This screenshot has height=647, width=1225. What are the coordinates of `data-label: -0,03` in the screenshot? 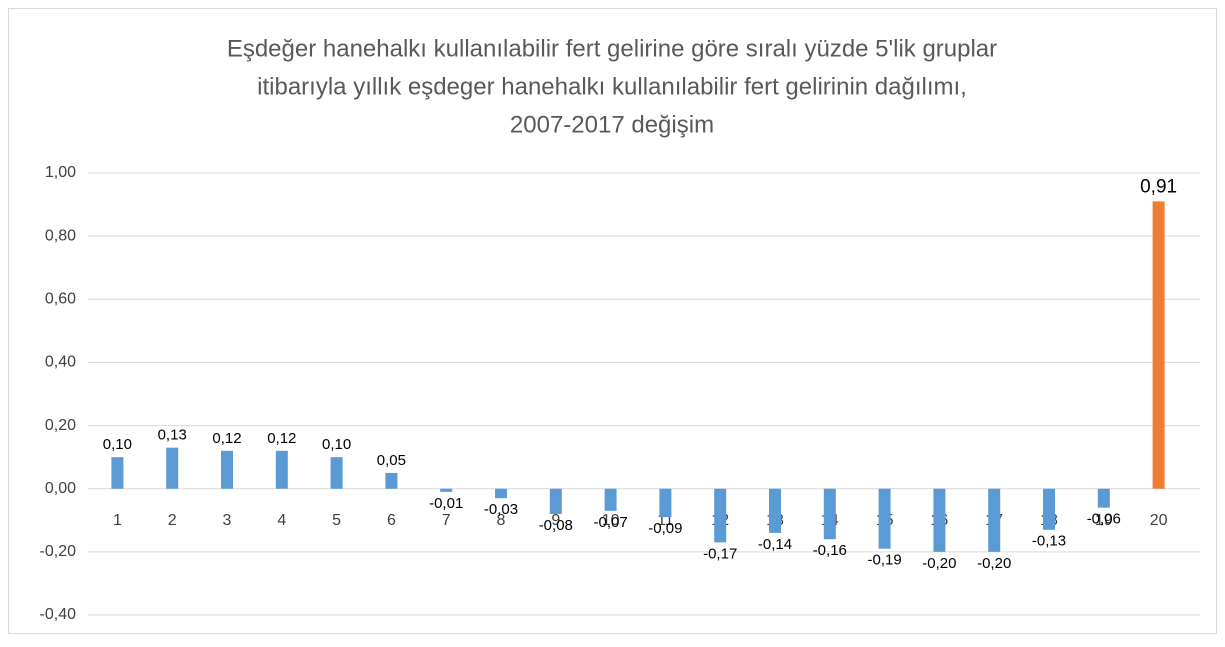 It's located at (501, 509).